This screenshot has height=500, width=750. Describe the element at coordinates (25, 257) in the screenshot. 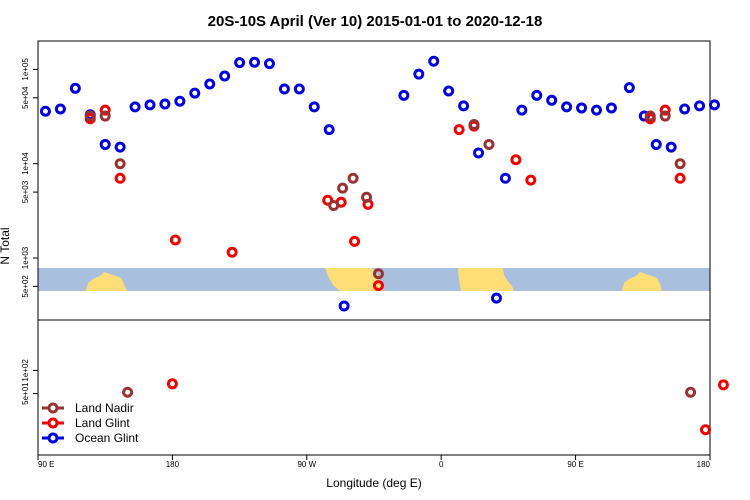

I see `y-tick-label: 1e+03` at that location.